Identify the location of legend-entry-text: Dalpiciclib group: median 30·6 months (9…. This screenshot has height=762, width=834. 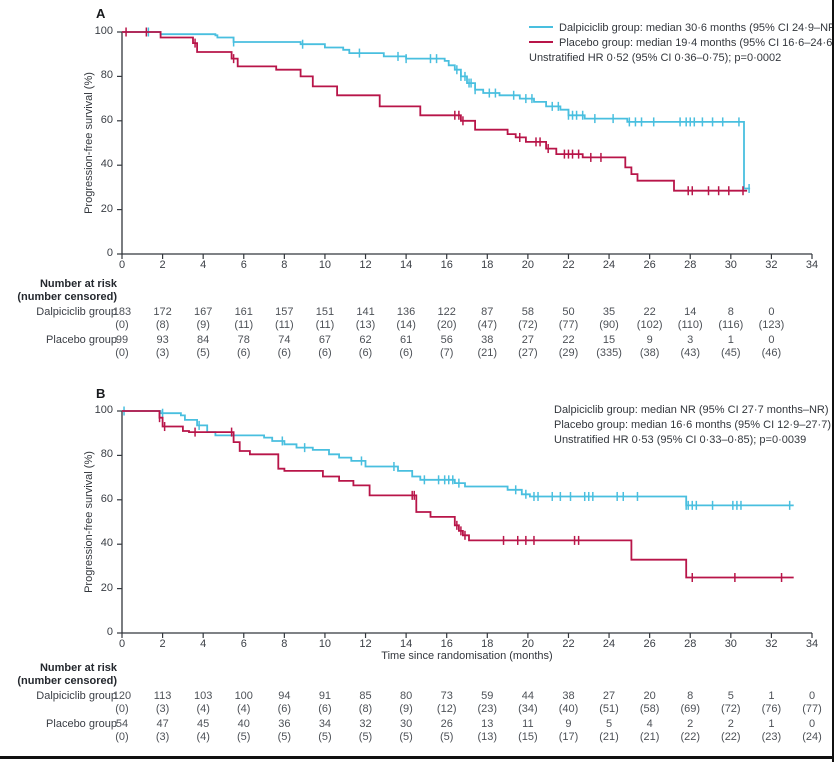
(696, 28).